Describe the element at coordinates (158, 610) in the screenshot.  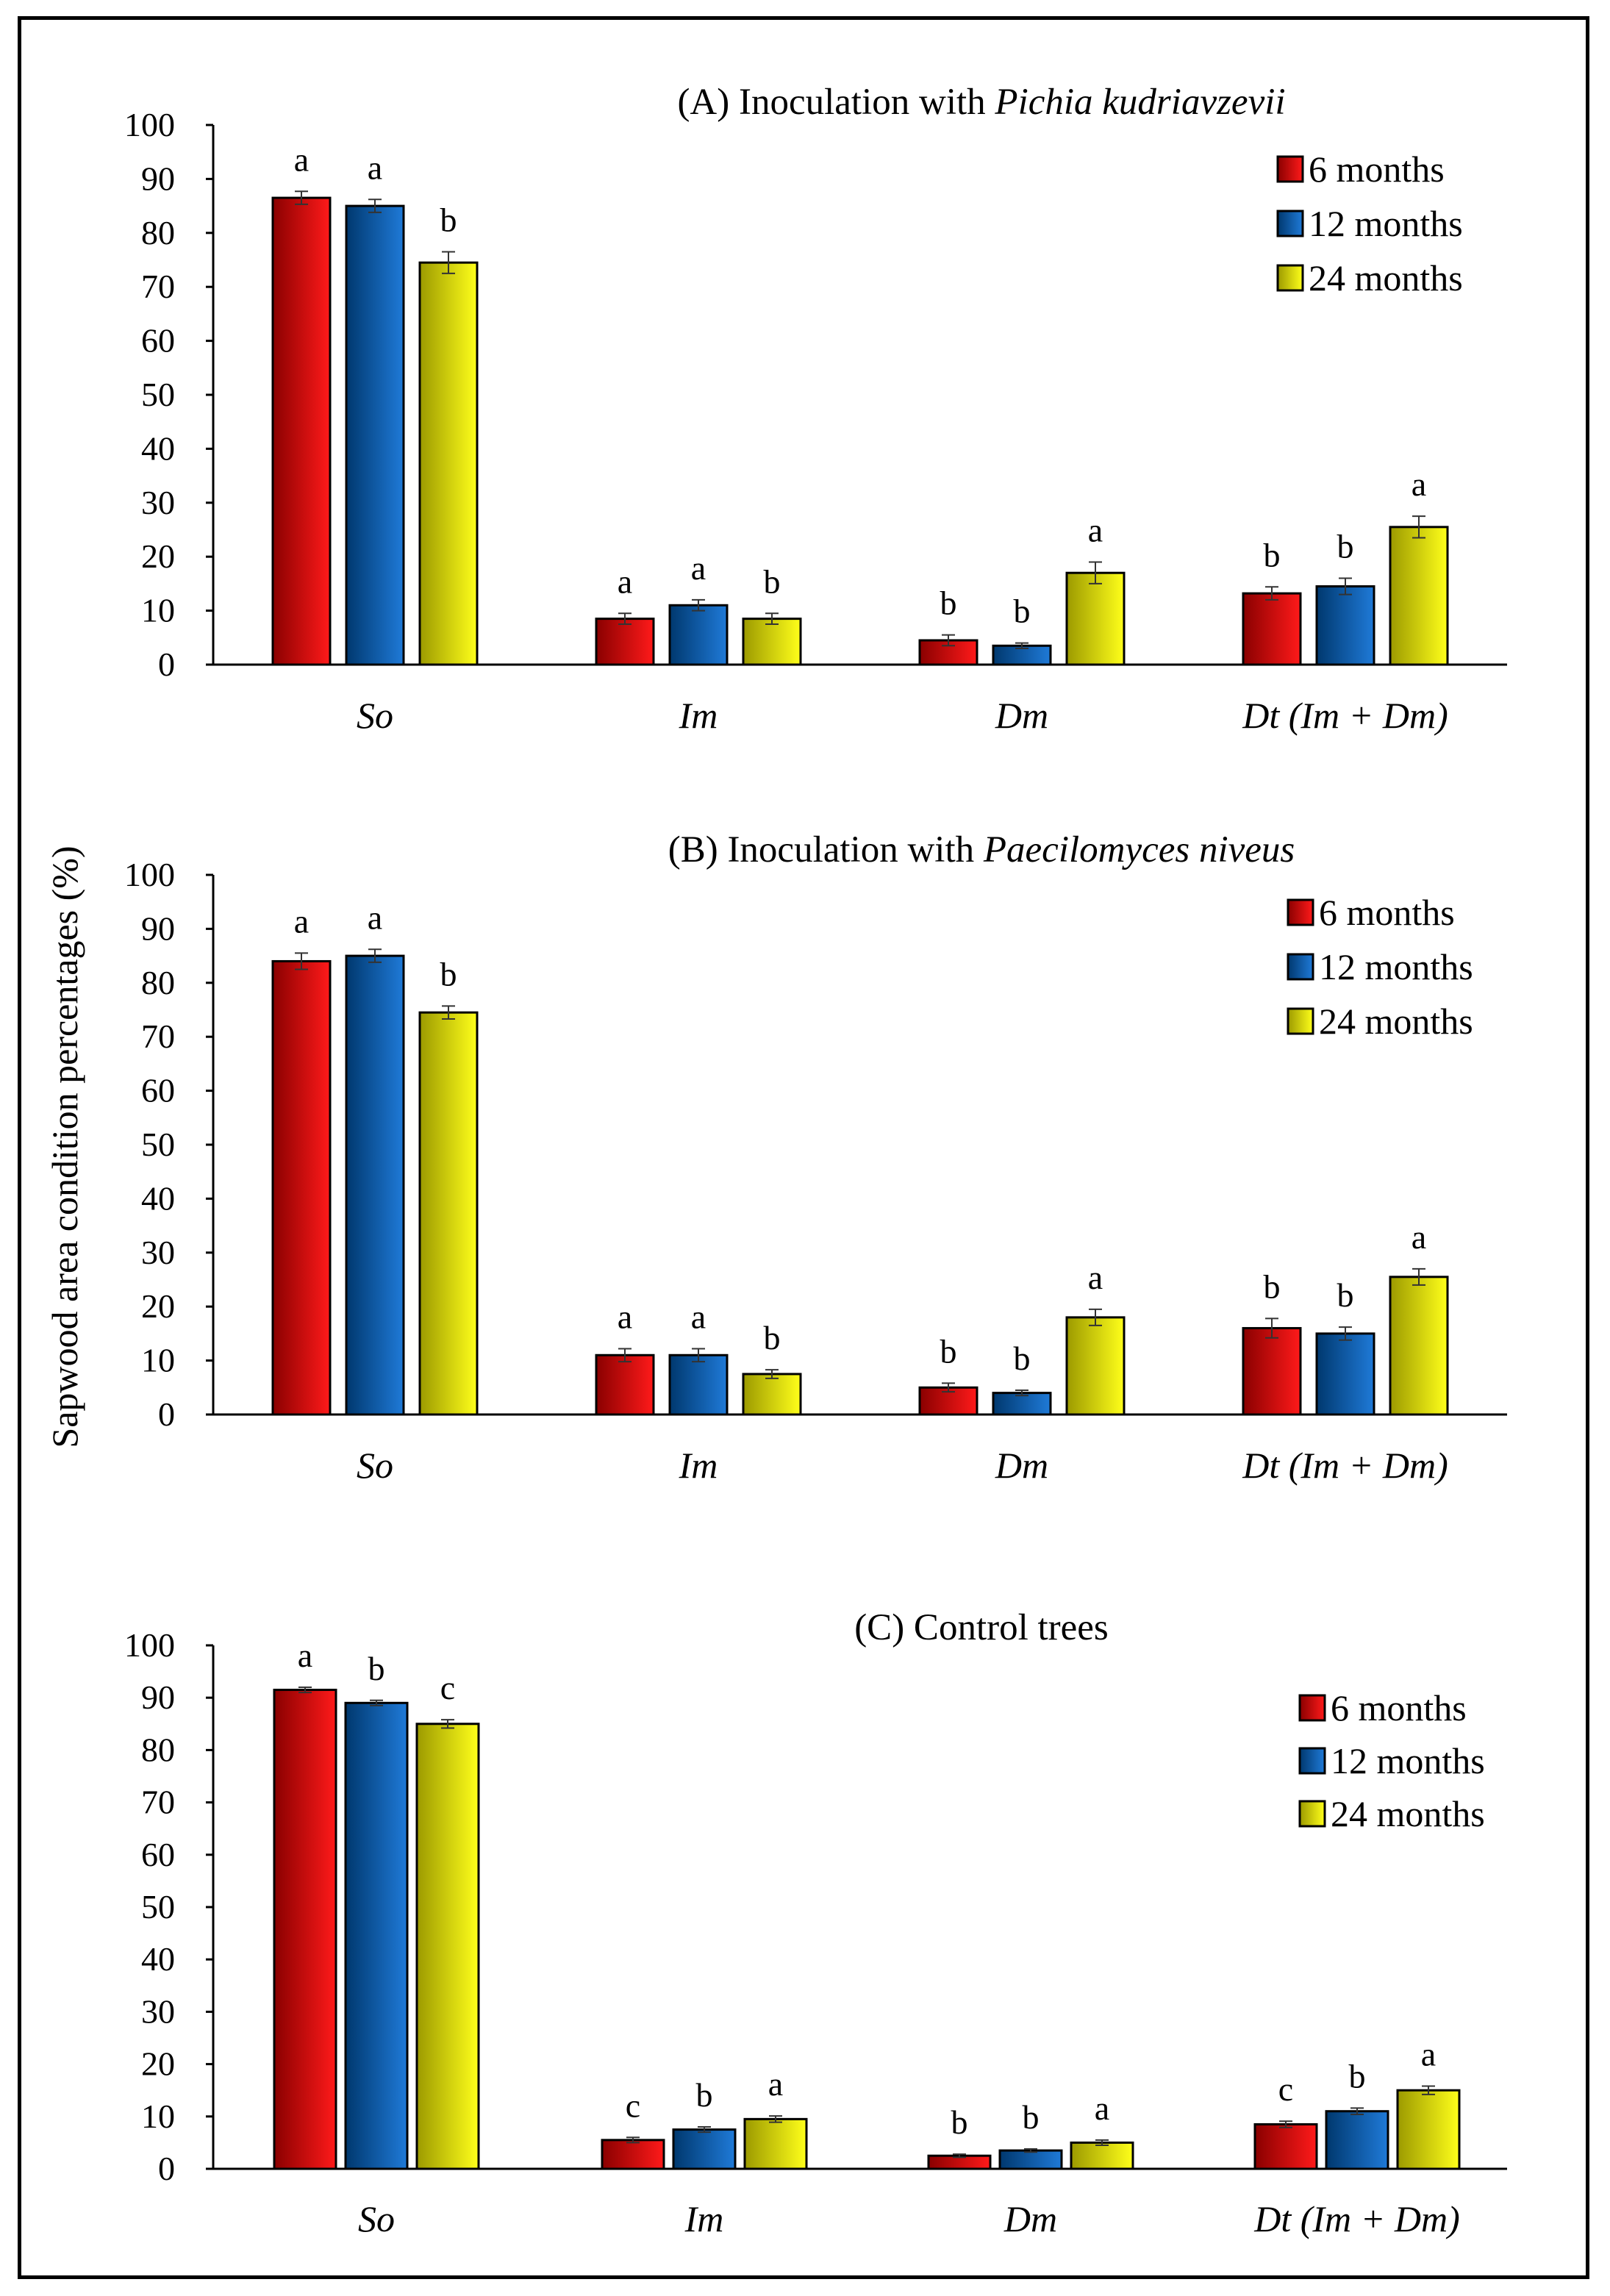
I see `y-tick-label: 10` at that location.